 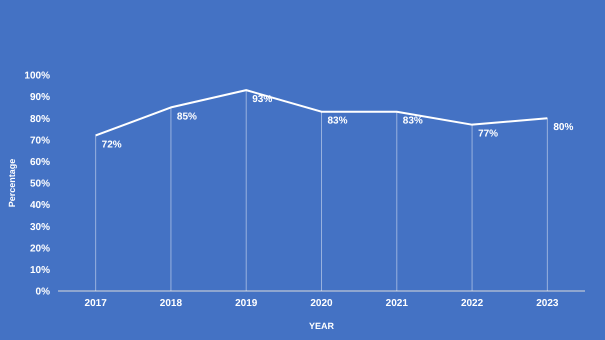 What do you see at coordinates (321, 326) in the screenshot?
I see `x-axis-title: YEAR` at bounding box center [321, 326].